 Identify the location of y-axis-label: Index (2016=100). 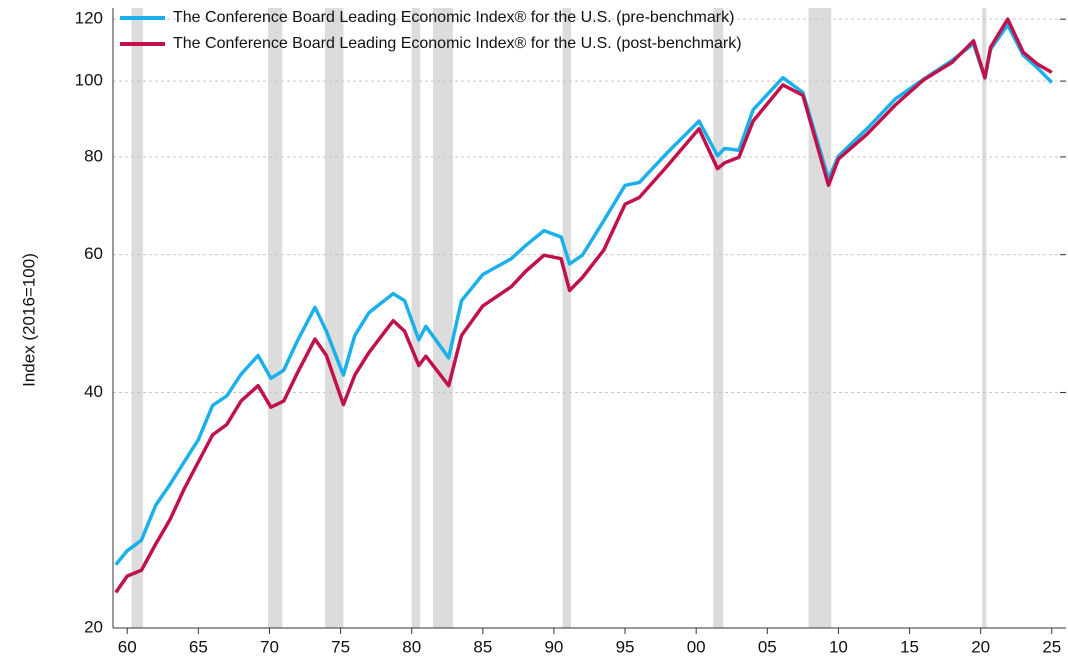
(28, 320).